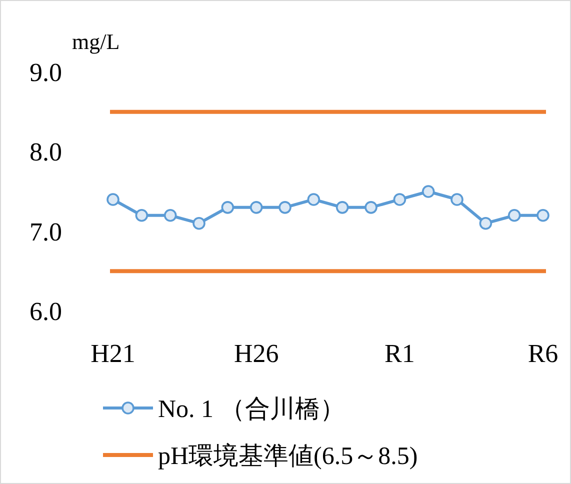 This screenshot has width=571, height=484. What do you see at coordinates (96, 41) in the screenshot?
I see `ylabel: mg/L` at bounding box center [96, 41].